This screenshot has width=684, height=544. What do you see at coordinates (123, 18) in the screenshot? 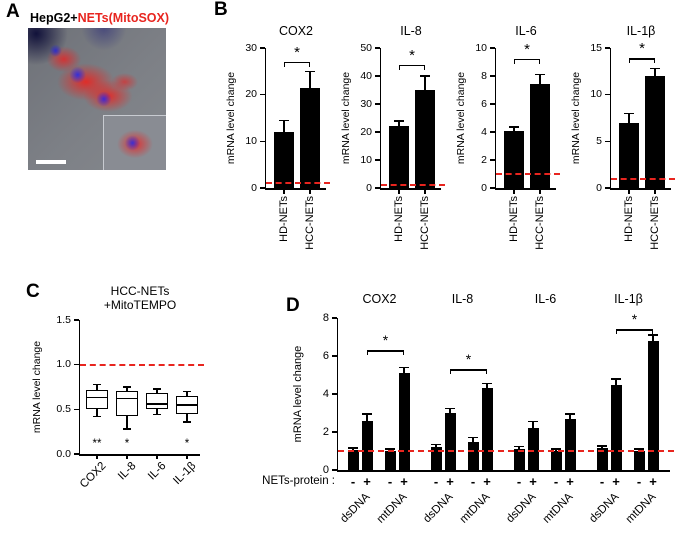
I see `panel-a-title-stain: NETs(MitoSOX)` at bounding box center [123, 18].